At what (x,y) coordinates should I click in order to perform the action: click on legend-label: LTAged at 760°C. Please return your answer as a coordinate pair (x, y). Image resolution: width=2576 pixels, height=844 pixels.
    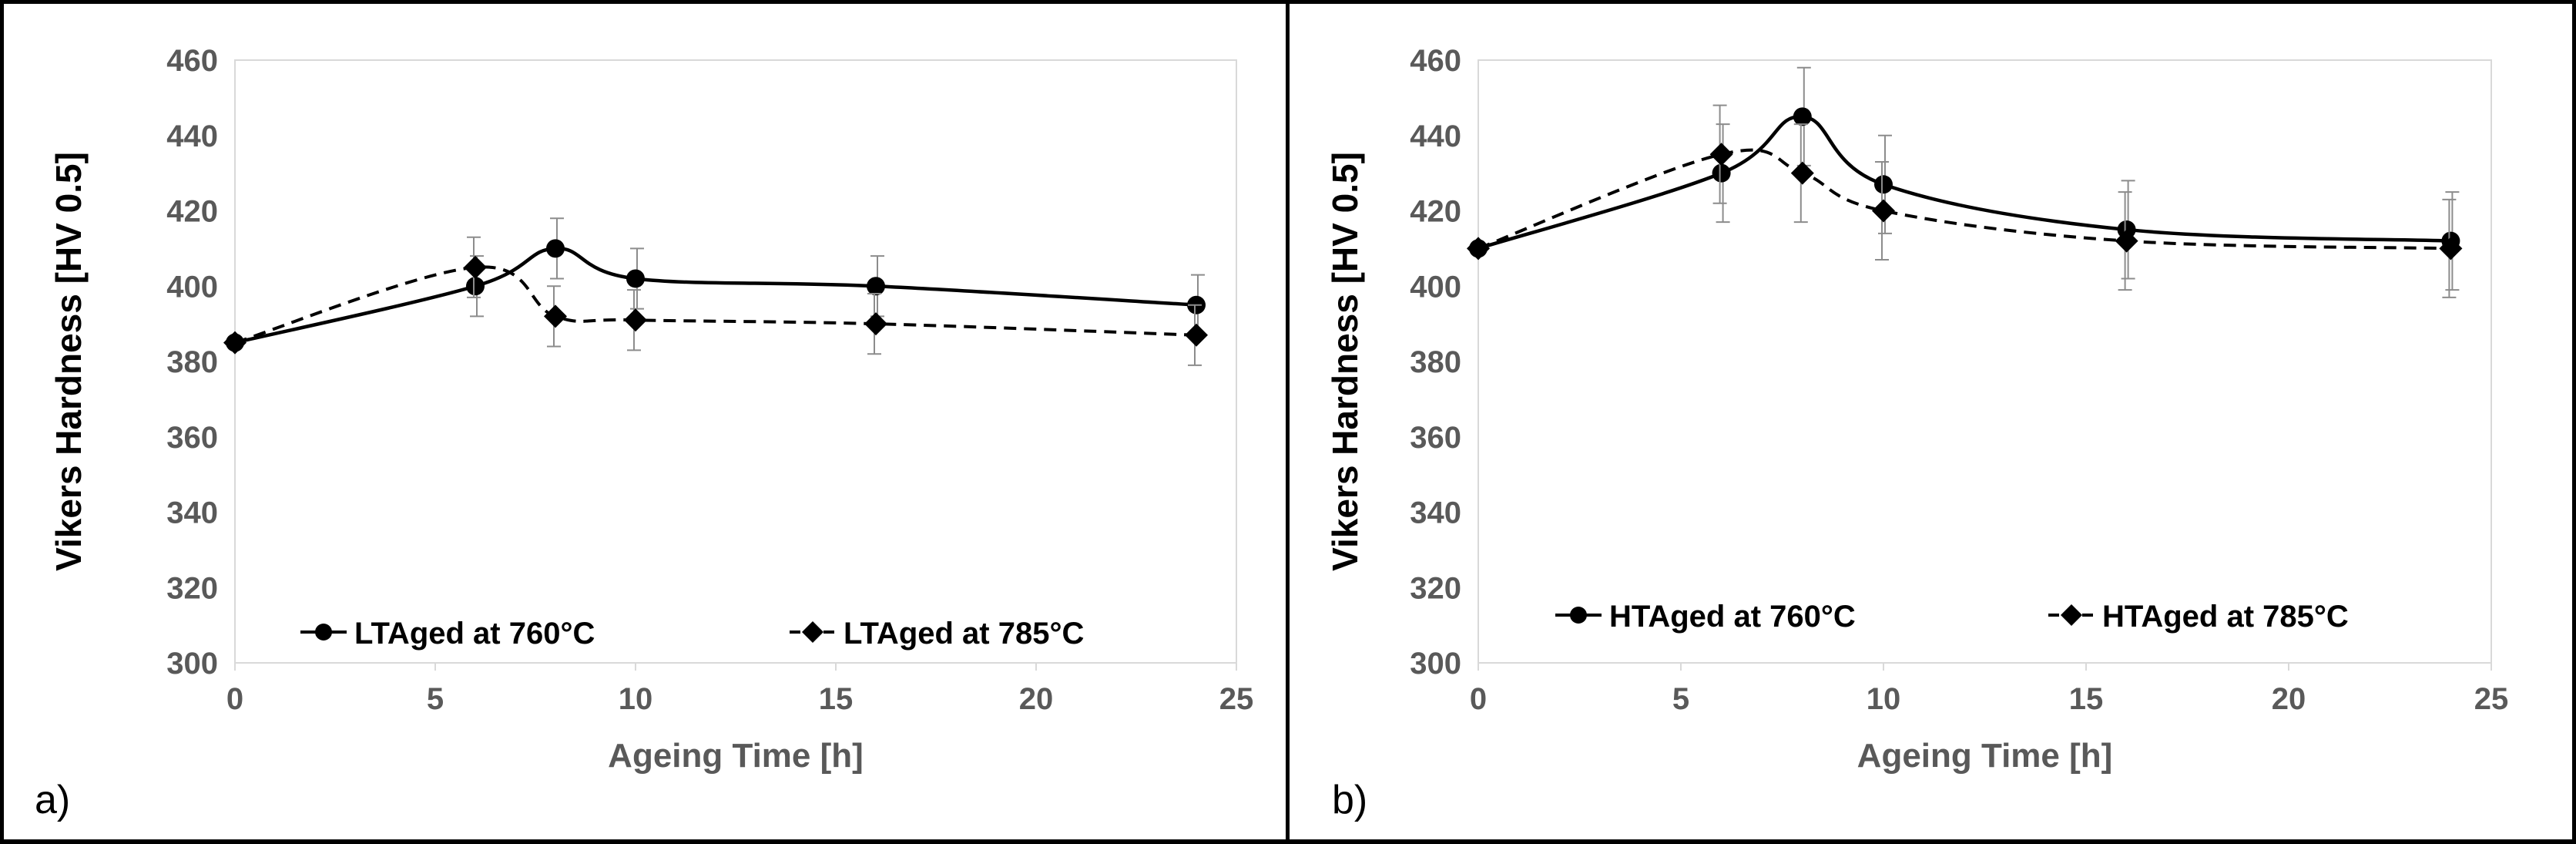
    Looking at the image, I should click on (474, 634).